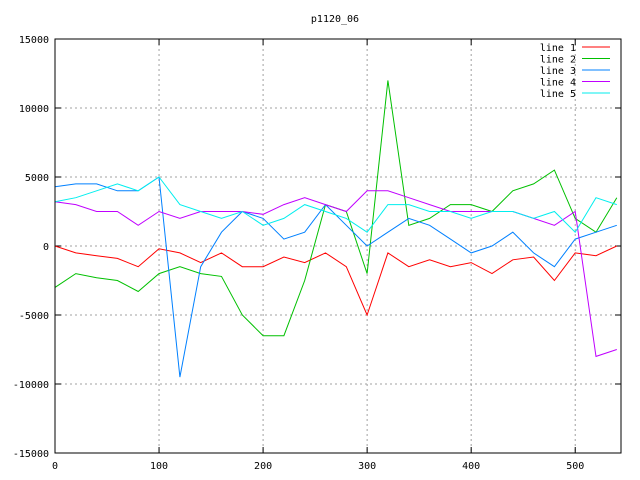 The width and height of the screenshot is (640, 480). I want to click on legend-label-2: line 2, so click(558, 60).